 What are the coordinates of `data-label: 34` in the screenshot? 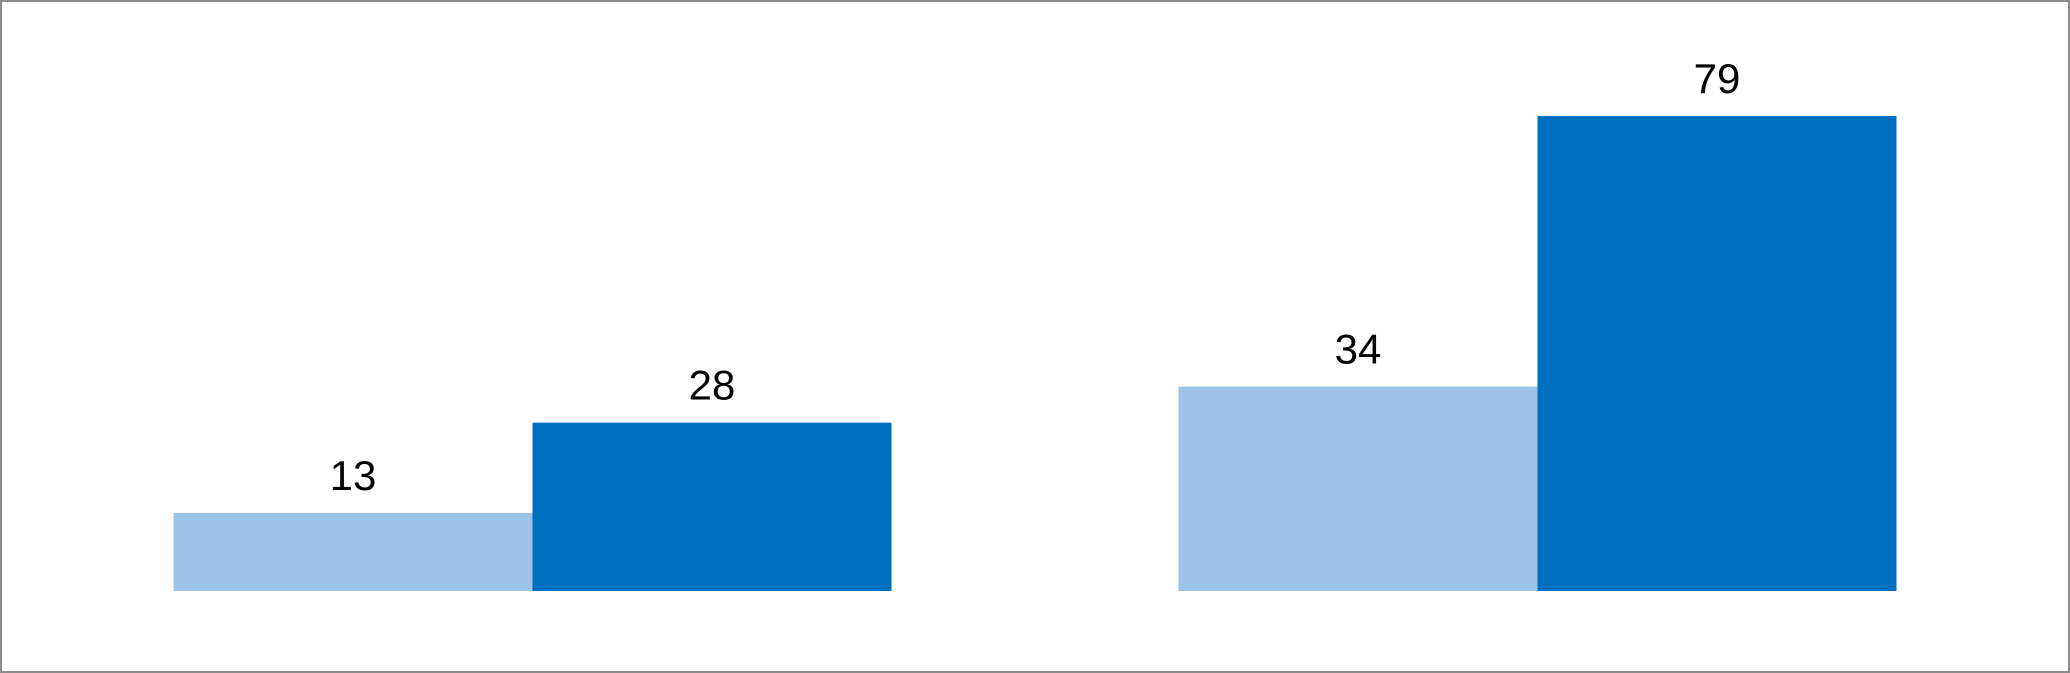 It's located at (1358, 349).